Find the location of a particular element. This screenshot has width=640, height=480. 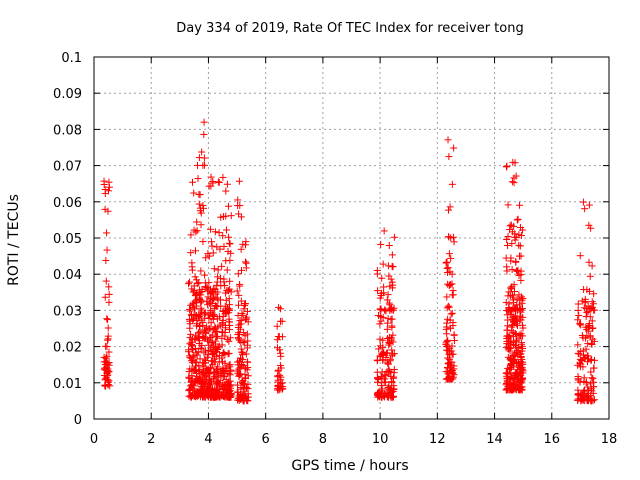

y-tick-label: 0.1 is located at coordinates (71, 58).